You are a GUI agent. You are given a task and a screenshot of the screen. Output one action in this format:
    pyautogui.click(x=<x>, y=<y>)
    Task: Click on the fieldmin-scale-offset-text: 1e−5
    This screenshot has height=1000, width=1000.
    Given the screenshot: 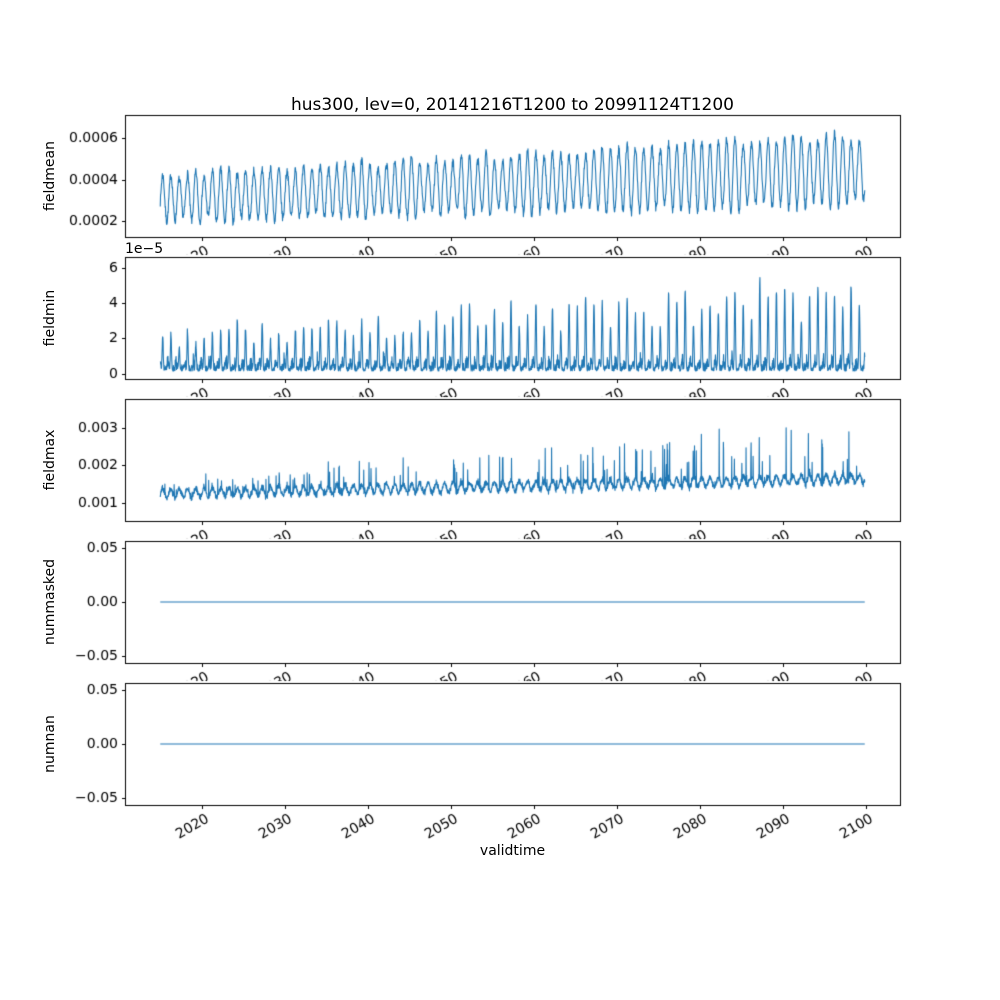 What is the action you would take?
    pyautogui.click(x=144, y=249)
    